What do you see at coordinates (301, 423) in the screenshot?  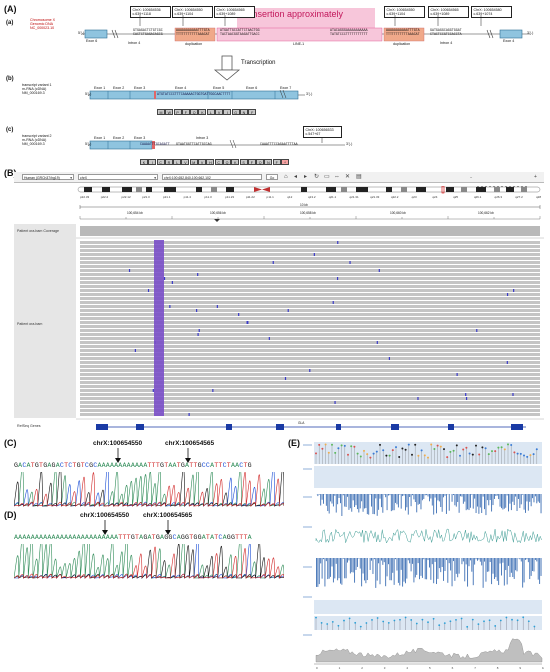 I see `gene-label: GLA` at bounding box center [301, 423].